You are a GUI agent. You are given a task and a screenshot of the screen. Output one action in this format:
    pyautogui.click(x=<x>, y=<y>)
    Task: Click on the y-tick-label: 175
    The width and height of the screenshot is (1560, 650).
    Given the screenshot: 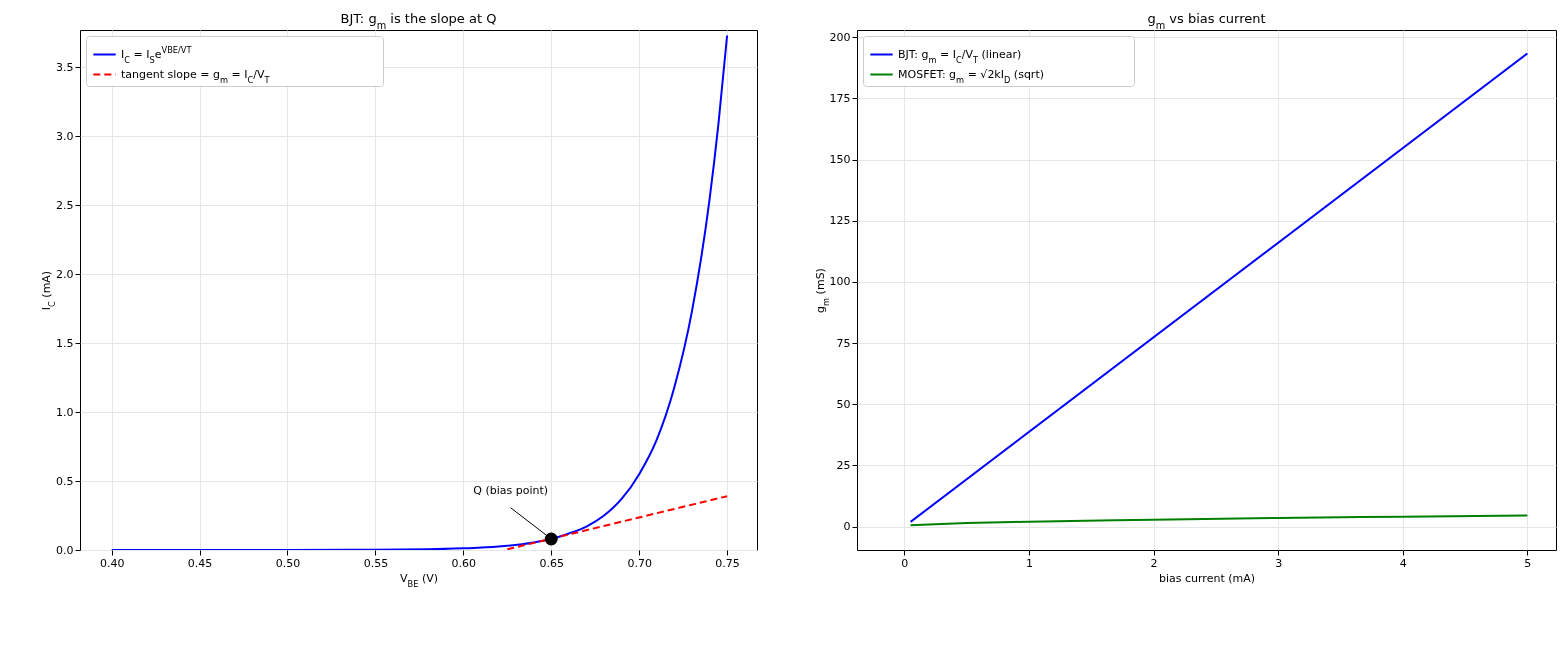 What is the action you would take?
    pyautogui.click(x=840, y=98)
    